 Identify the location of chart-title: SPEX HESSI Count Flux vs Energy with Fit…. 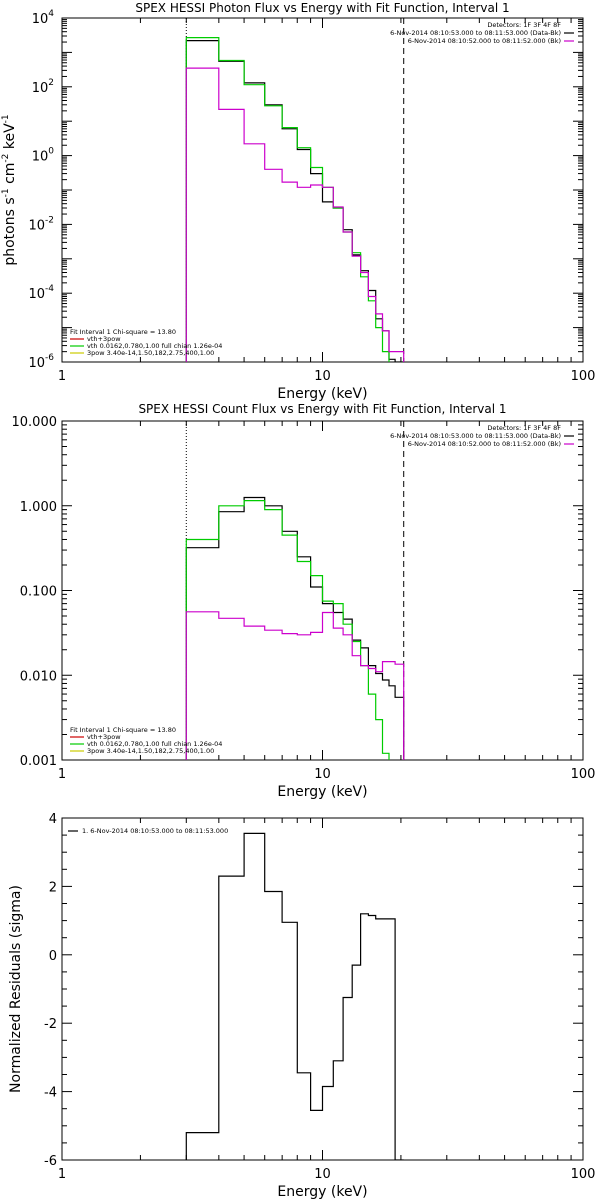
(322, 409).